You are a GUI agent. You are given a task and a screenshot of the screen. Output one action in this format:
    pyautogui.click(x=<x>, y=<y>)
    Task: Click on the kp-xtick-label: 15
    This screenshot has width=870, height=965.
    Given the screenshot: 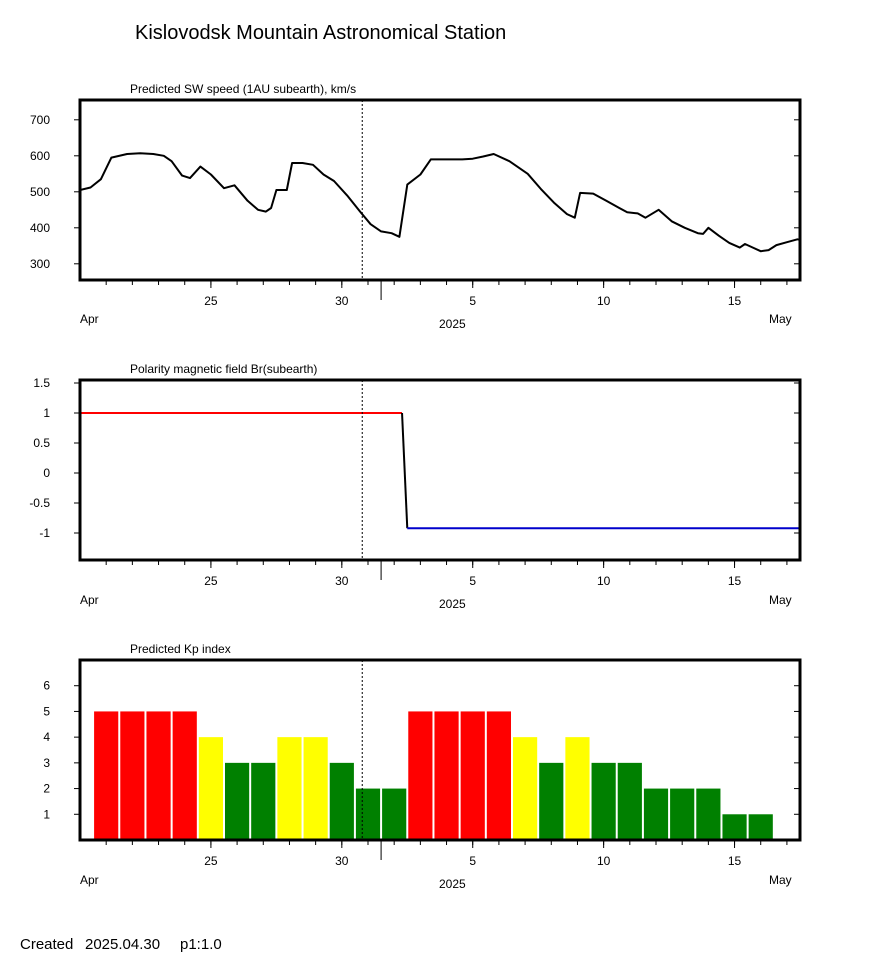 What is the action you would take?
    pyautogui.click(x=735, y=861)
    